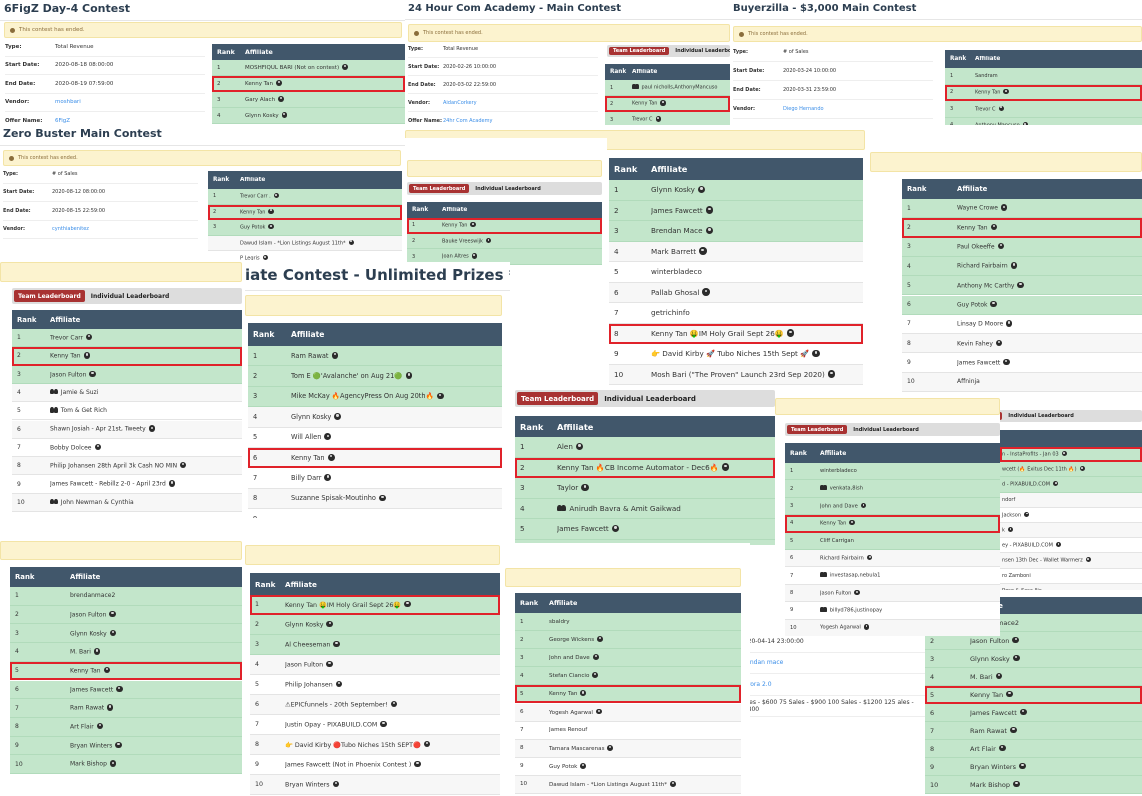 The image size is (1142, 796). Describe the element at coordinates (803, 109) in the screenshot. I see `detail-link: Diego Hernando` at that location.